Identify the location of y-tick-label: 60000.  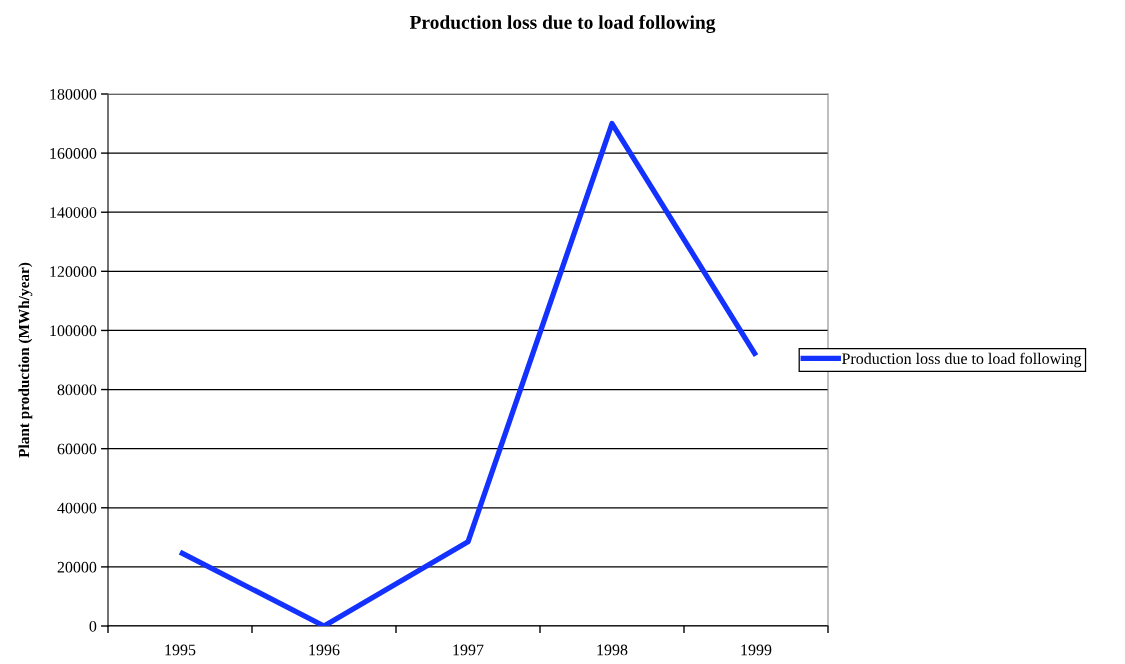
(77, 449).